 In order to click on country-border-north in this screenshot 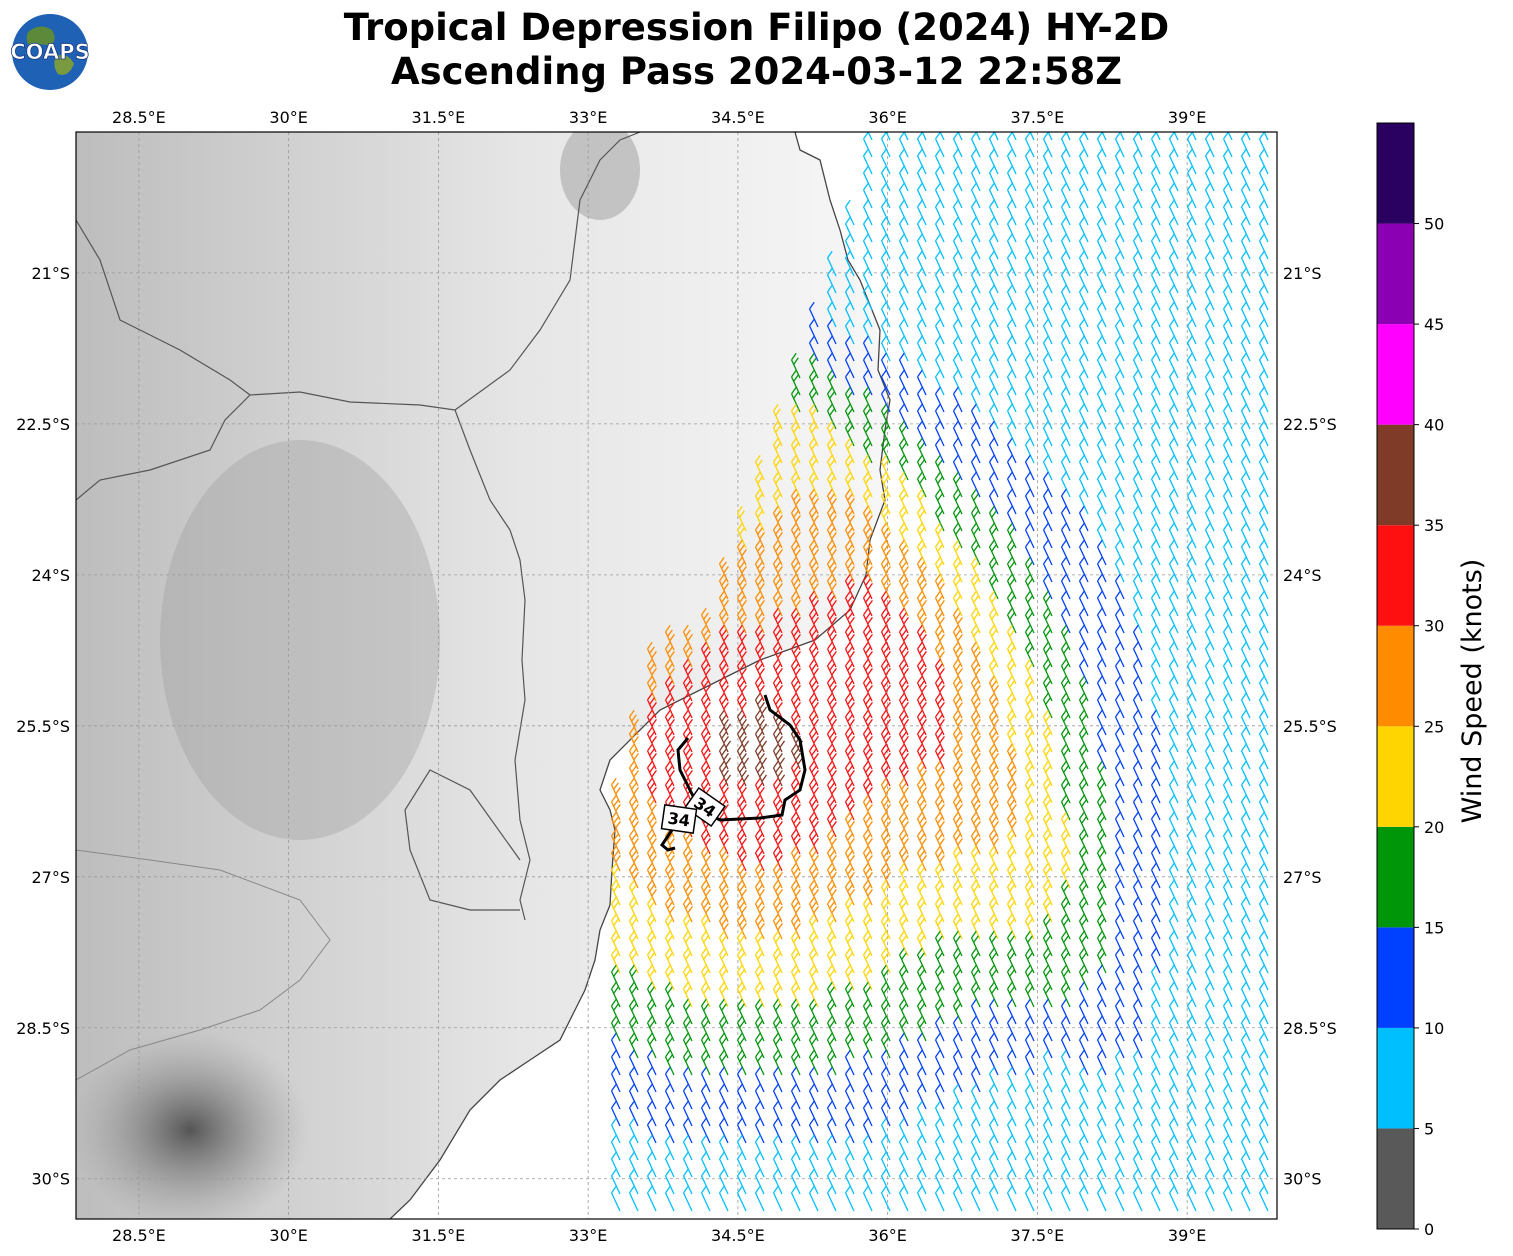, I will do `click(358, 271)`.